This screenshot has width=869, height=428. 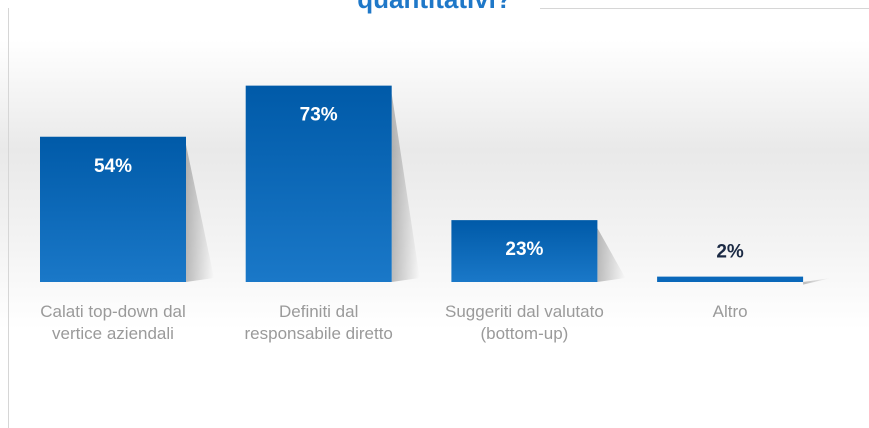 What do you see at coordinates (113, 322) in the screenshot?
I see `x-tick-label: Calati top-down dal vertice aziendali` at bounding box center [113, 322].